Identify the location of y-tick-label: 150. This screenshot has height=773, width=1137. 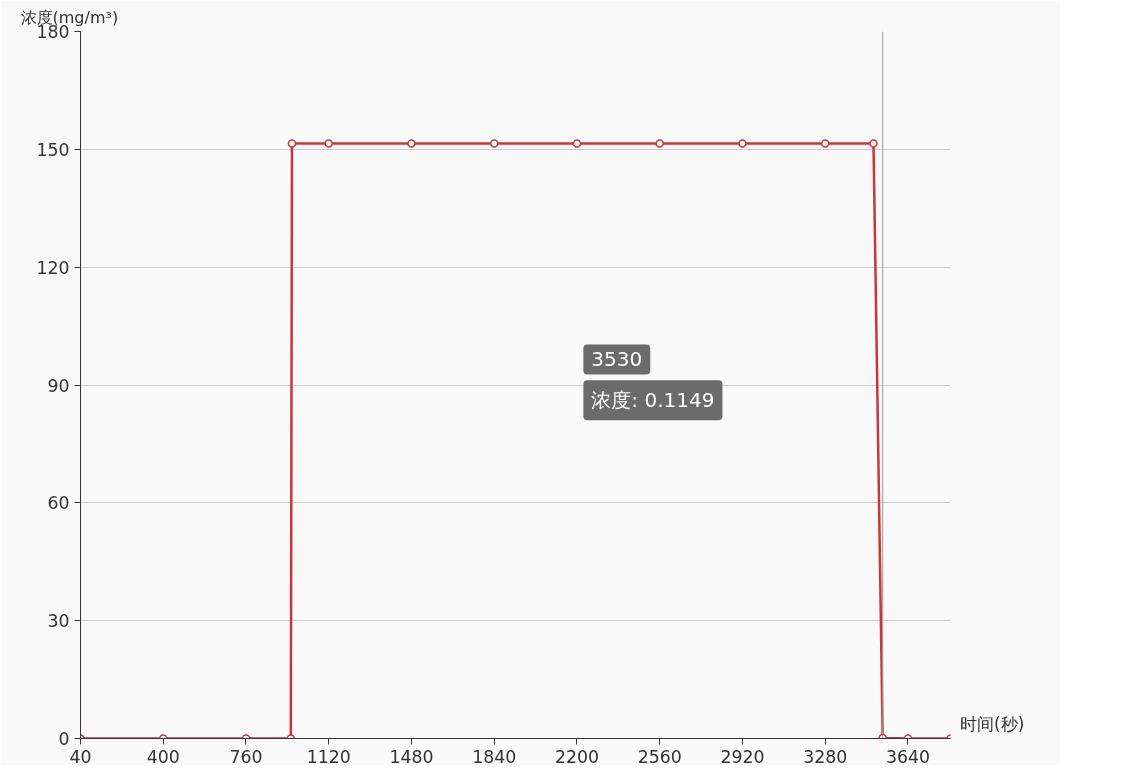
(53, 149).